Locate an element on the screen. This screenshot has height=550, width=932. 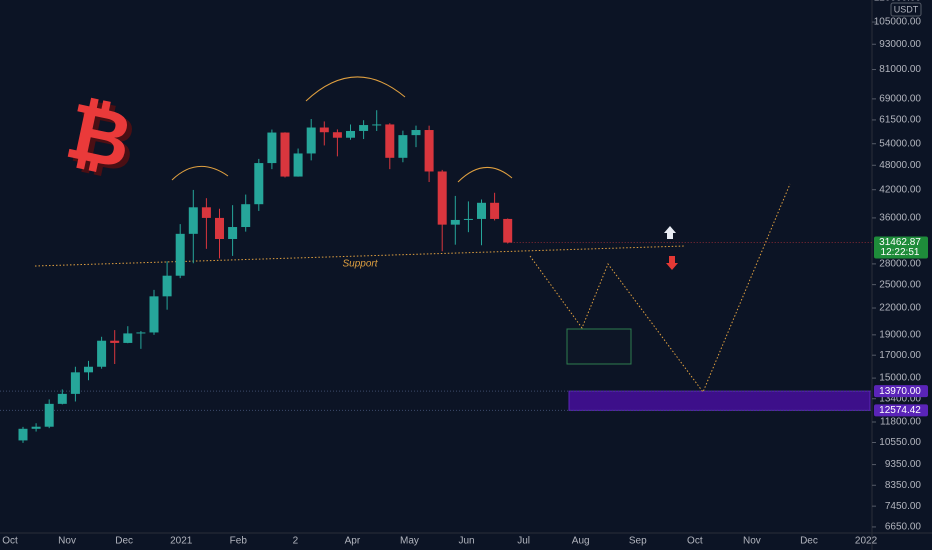
x-tick-label: Sep is located at coordinates (638, 541).